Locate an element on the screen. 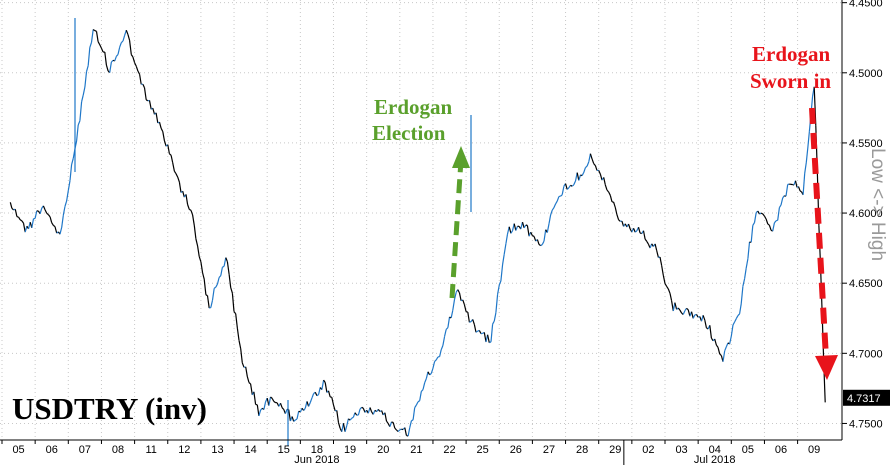 This screenshot has height=470, width=890. last-value-label: 4.7317 is located at coordinates (864, 399).